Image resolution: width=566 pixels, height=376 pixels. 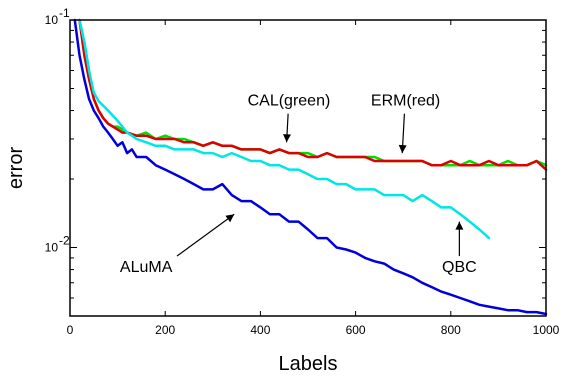 What do you see at coordinates (64, 13) in the screenshot?
I see `y-tick-label-exponent: -1` at bounding box center [64, 13].